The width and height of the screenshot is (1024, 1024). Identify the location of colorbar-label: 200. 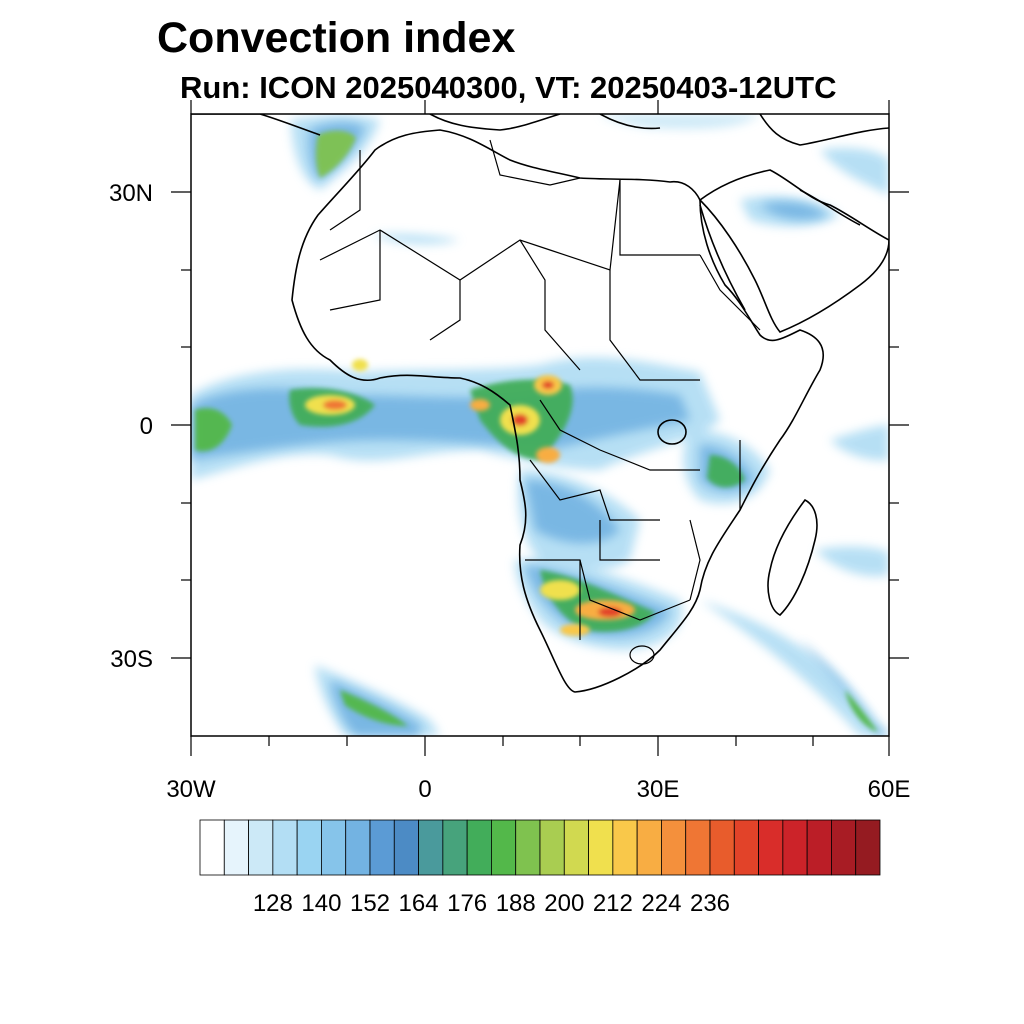
(564, 903).